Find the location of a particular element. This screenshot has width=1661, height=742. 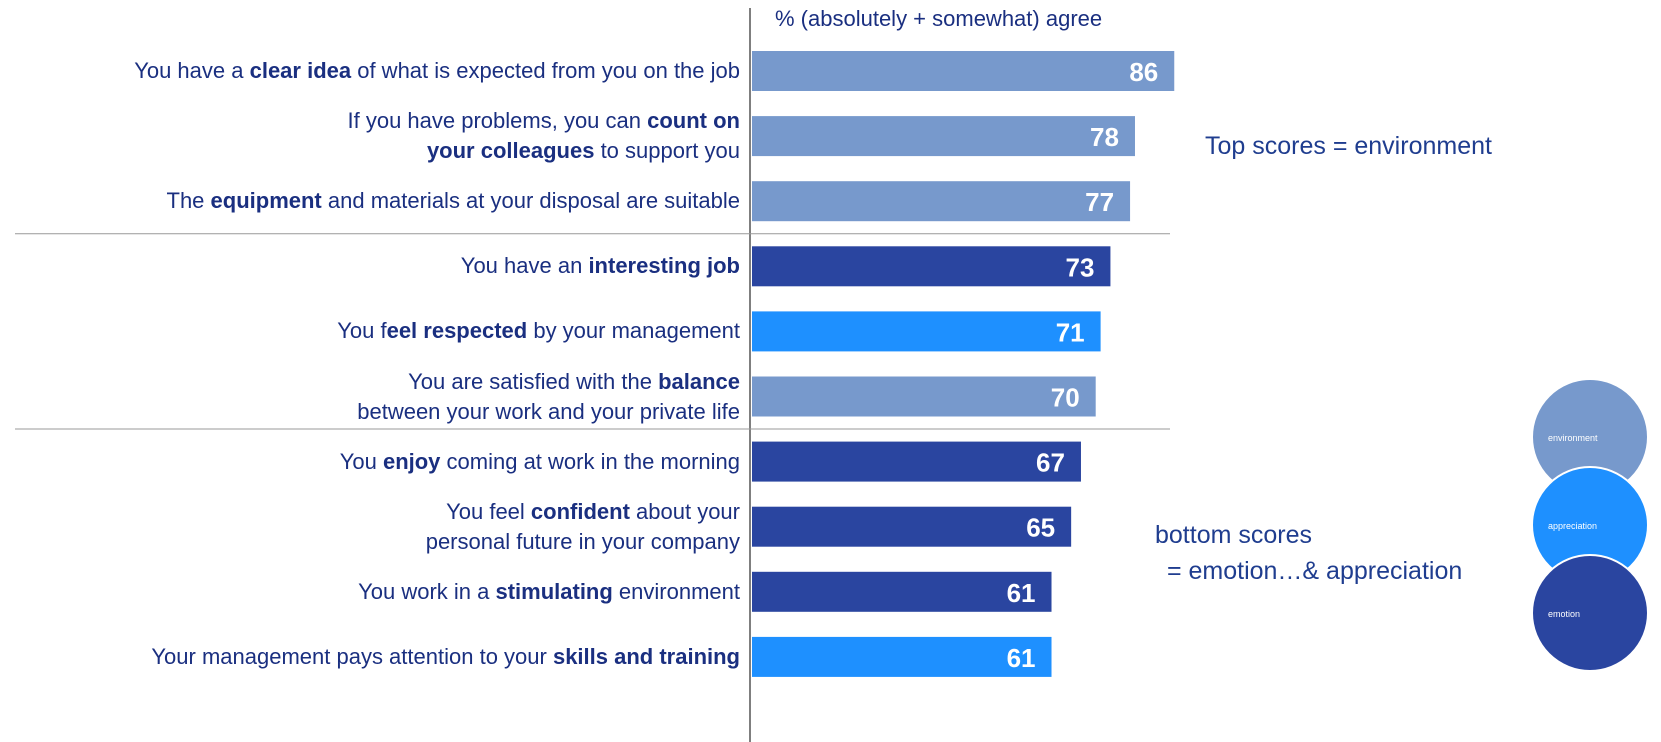

label-part: You feel is located at coordinates (488, 511).